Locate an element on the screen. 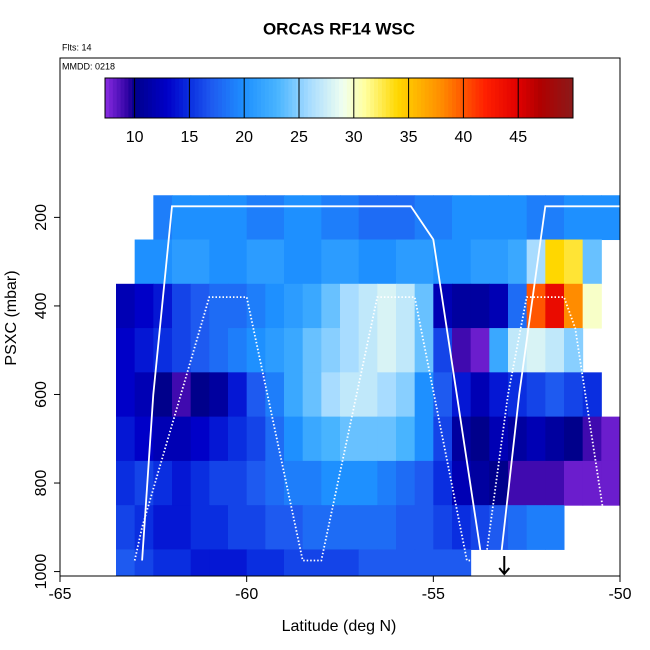  colorbar-tick-label: 35 is located at coordinates (409, 137).